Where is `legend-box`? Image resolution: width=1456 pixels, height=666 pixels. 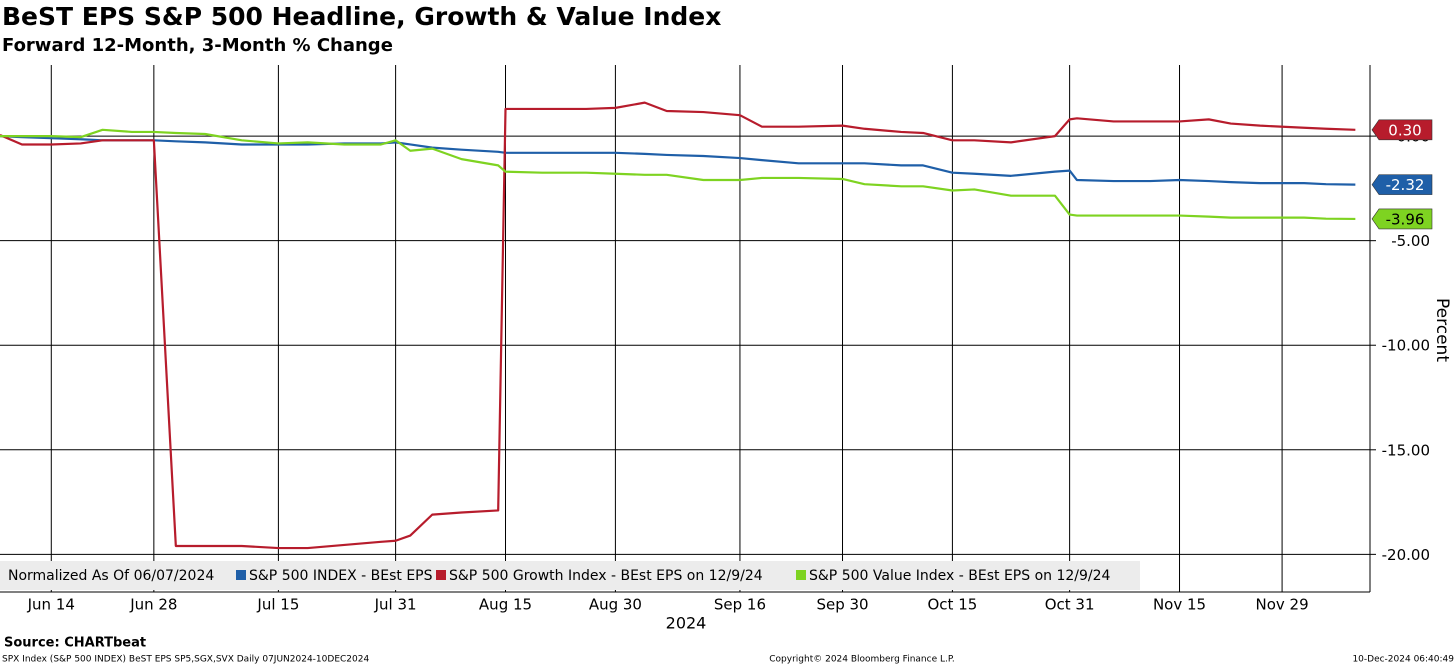
legend-box is located at coordinates (570, 575).